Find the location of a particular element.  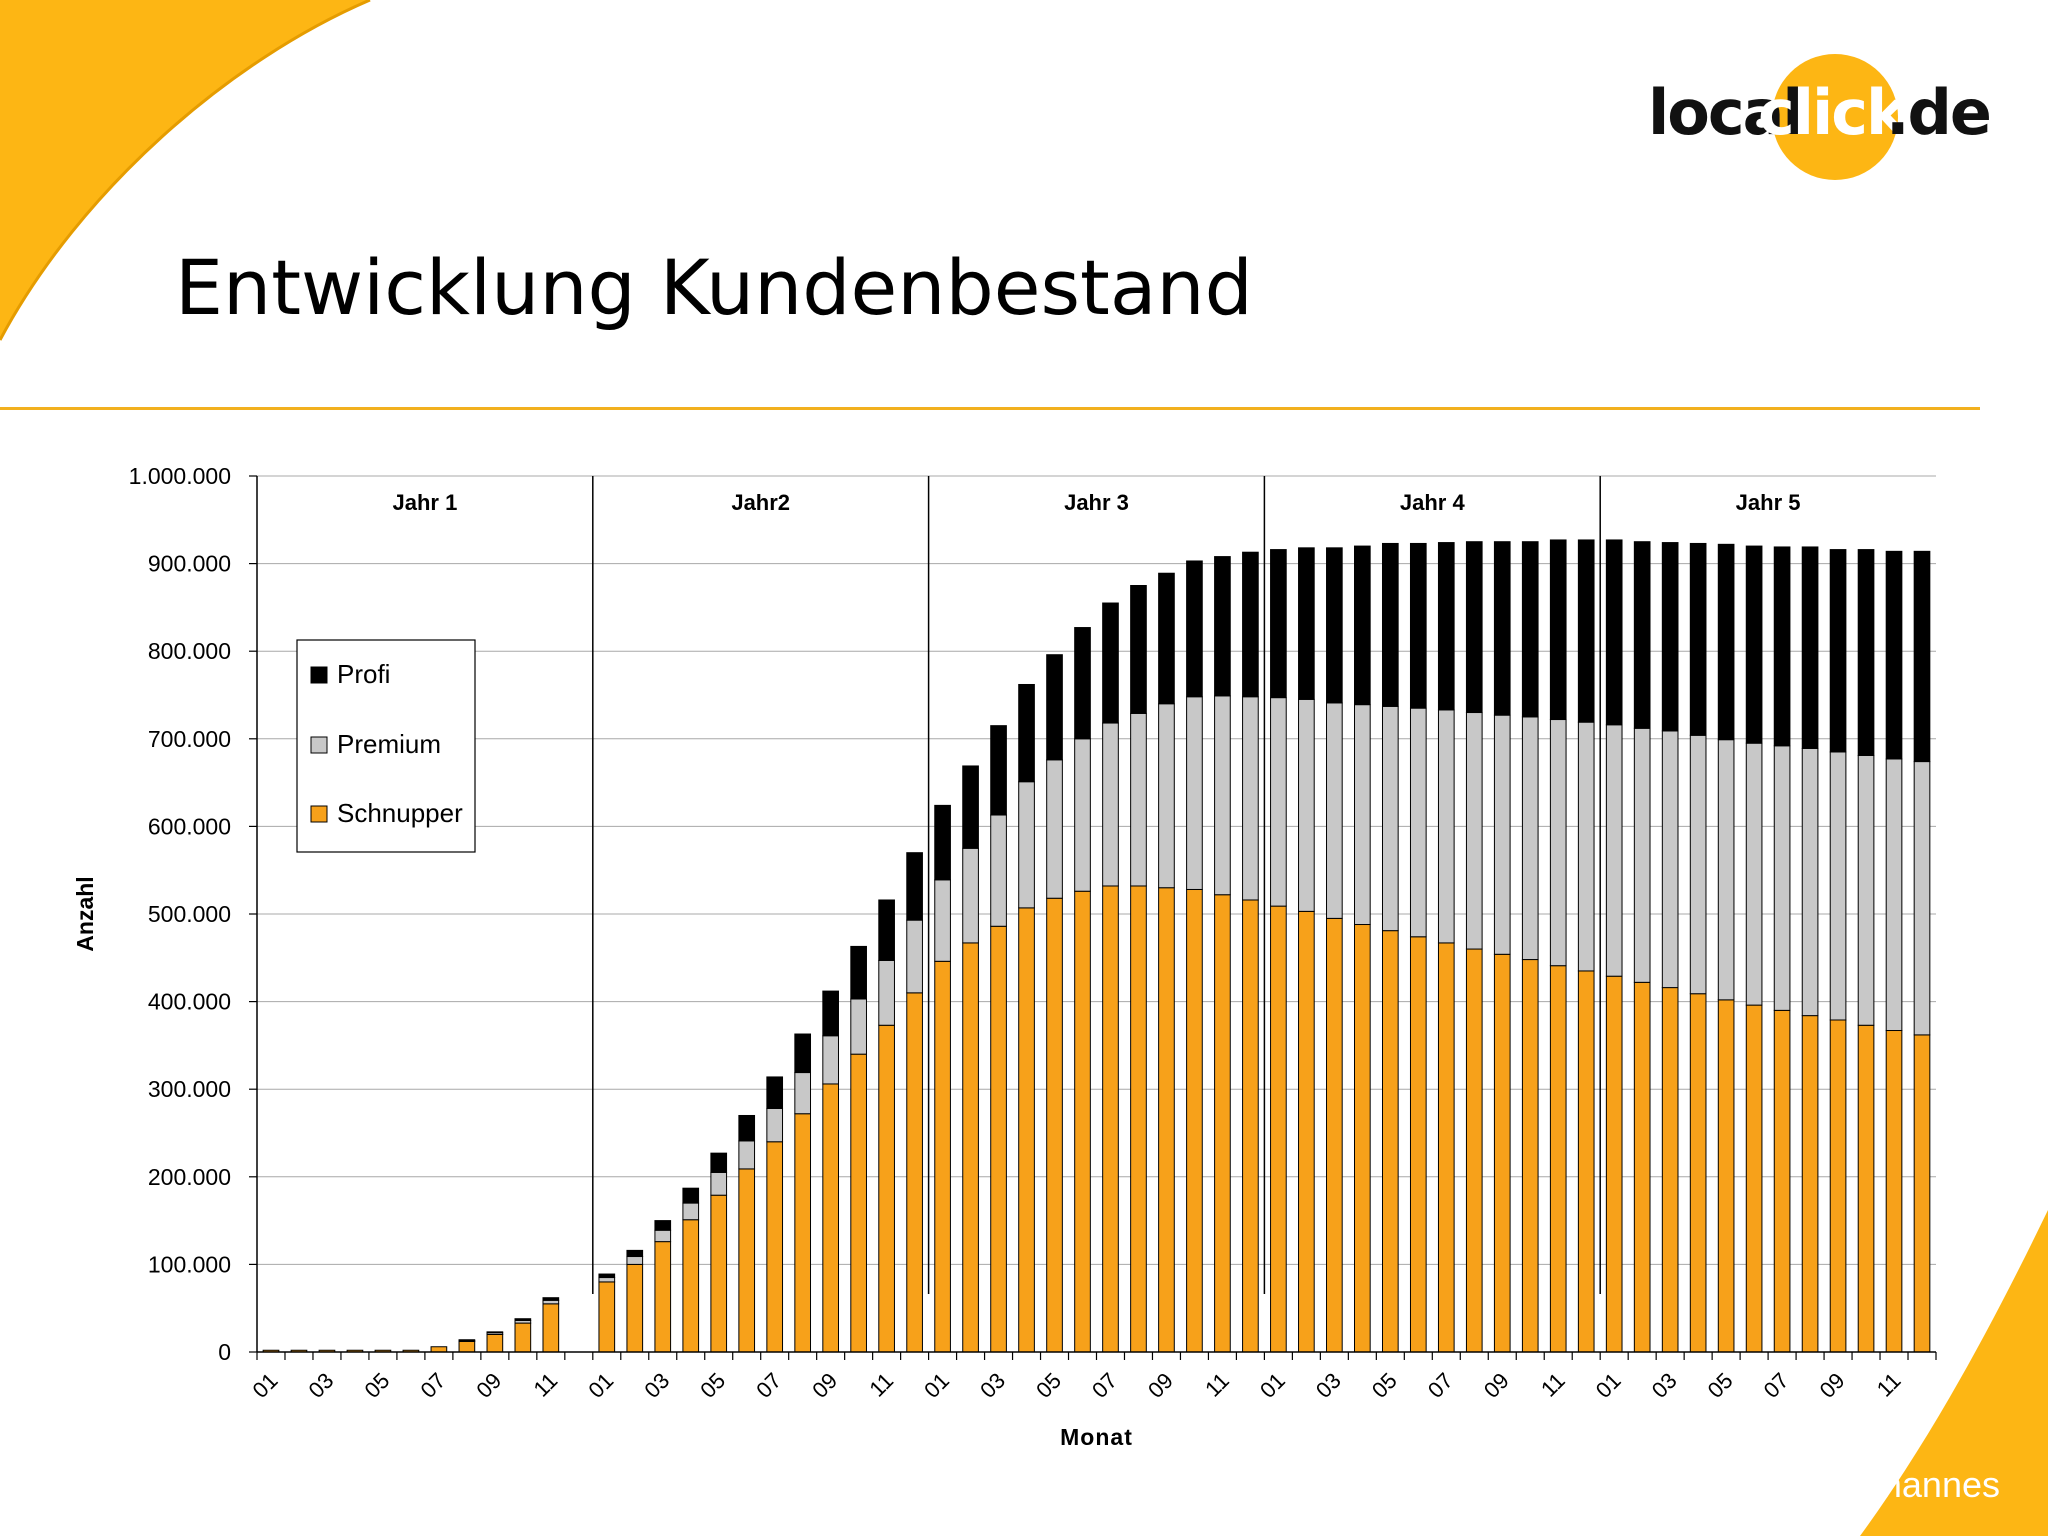

y-tick-label: 0 is located at coordinates (224, 1352).